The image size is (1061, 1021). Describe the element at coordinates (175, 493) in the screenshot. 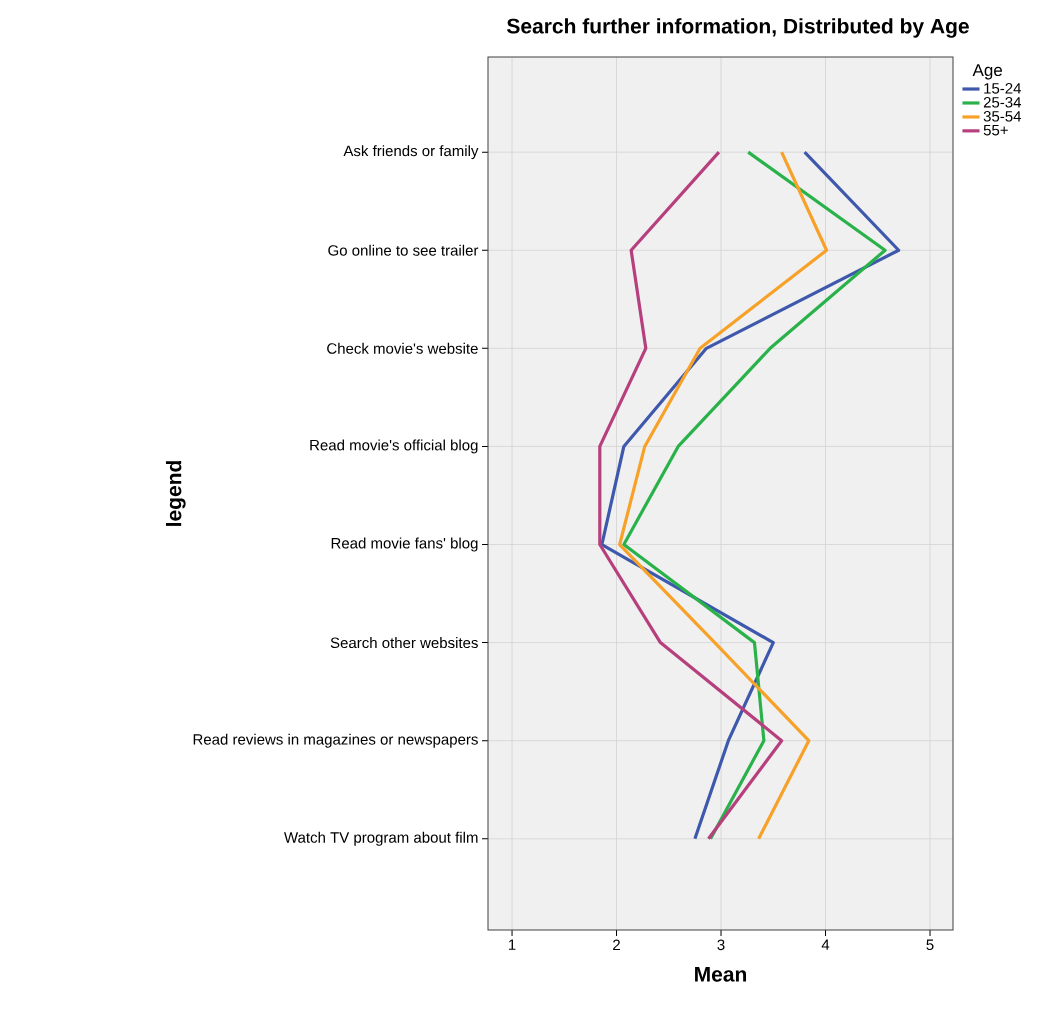

I see `y-axis-title: legend` at that location.